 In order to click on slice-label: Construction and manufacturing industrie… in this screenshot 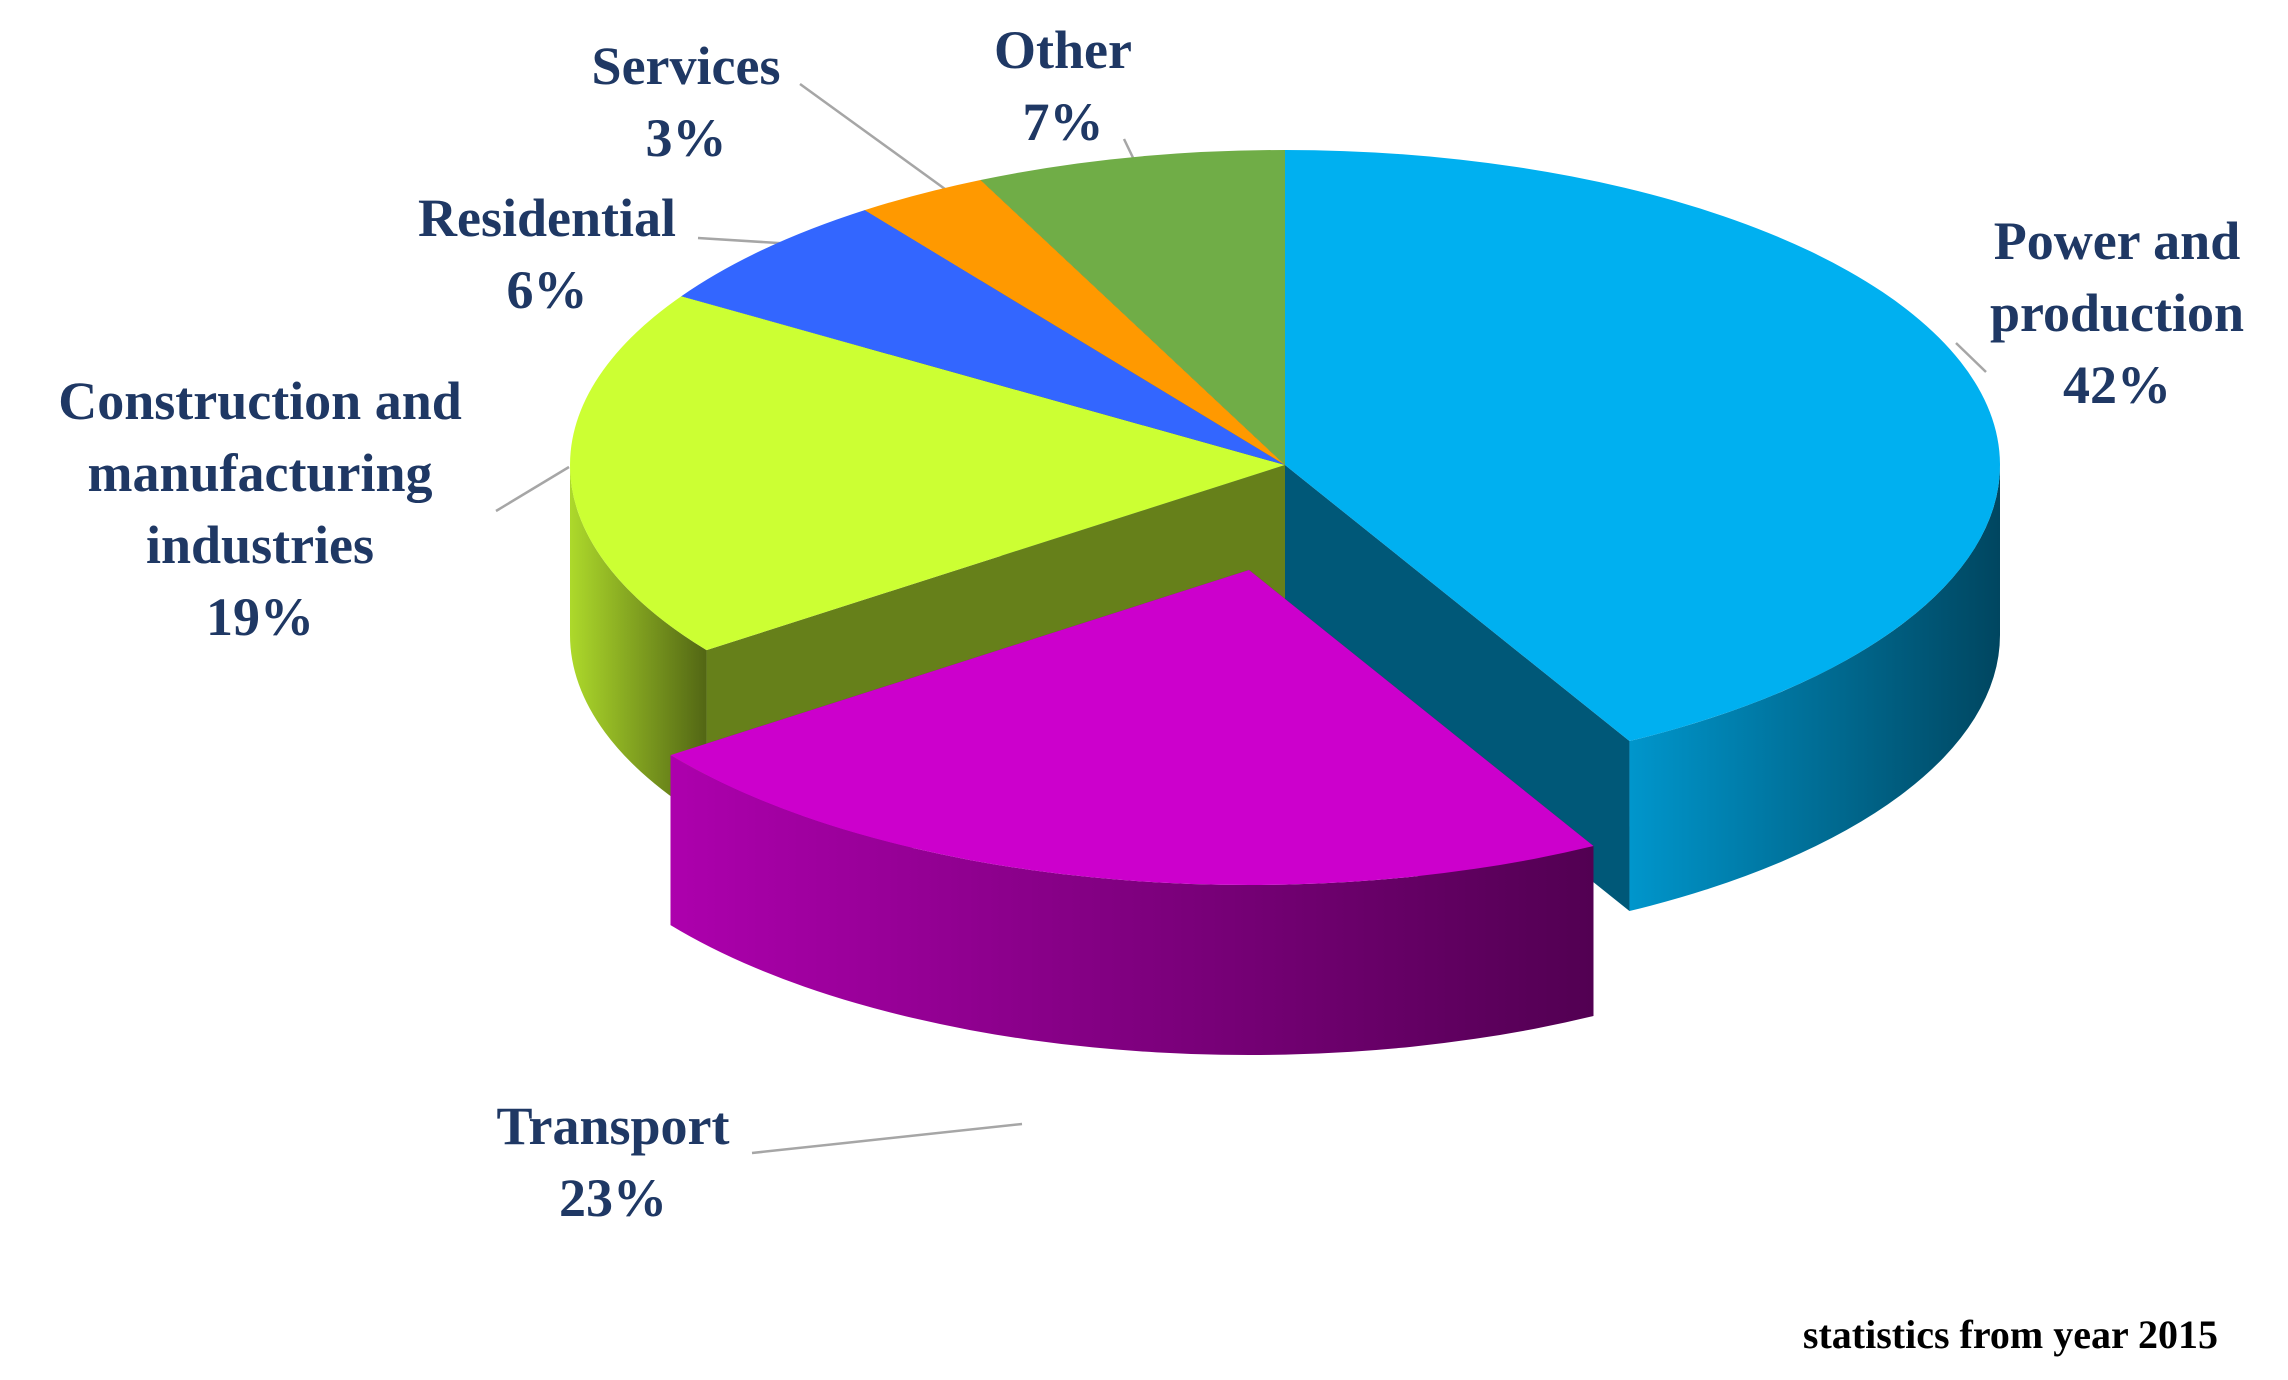, I will do `click(260, 509)`.